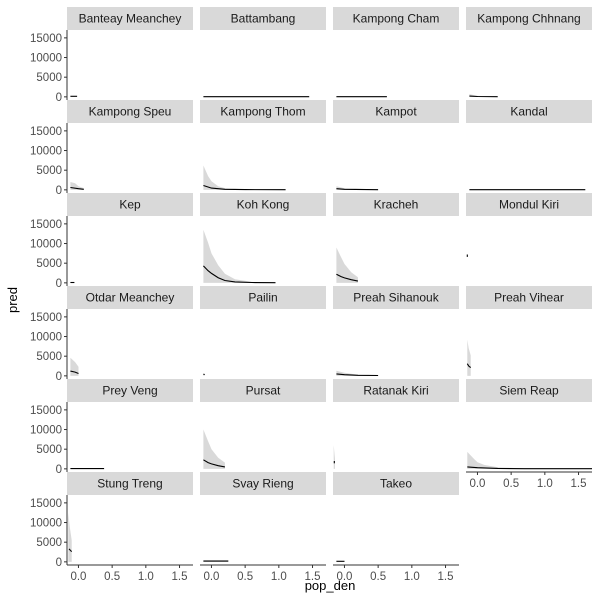 The width and height of the screenshot is (600, 605). Describe the element at coordinates (529, 145) in the screenshot. I see `panel-kandal: Kandal` at that location.